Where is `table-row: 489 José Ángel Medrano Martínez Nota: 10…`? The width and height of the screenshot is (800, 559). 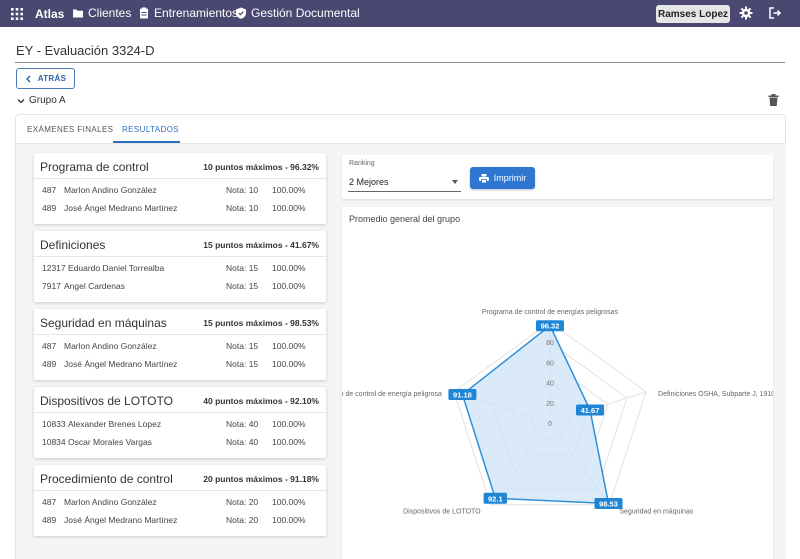 table-row: 489 José Ángel Medrano Martínez Nota: 10… is located at coordinates (180, 209).